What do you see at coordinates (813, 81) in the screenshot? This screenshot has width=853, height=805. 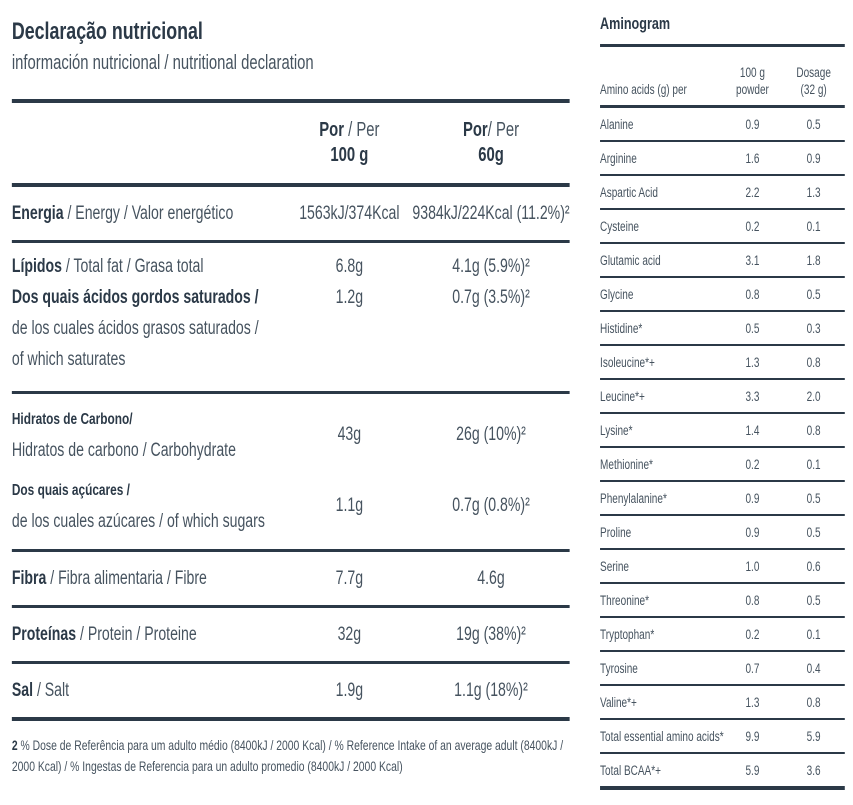 I see `dosage-column-header: Dosage (32 g)` at bounding box center [813, 81].